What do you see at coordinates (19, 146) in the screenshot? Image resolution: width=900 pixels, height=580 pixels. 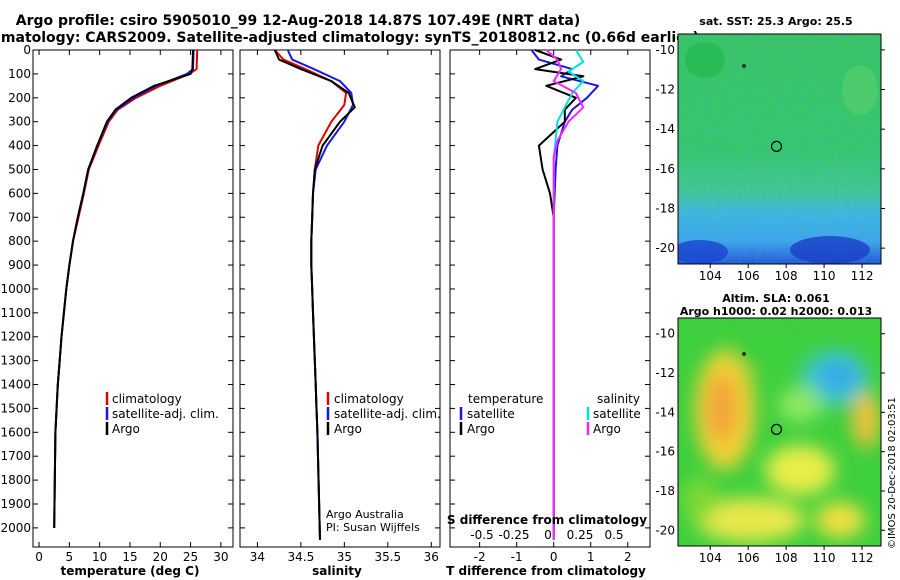 I see `y-tick-label: 400` at bounding box center [19, 146].